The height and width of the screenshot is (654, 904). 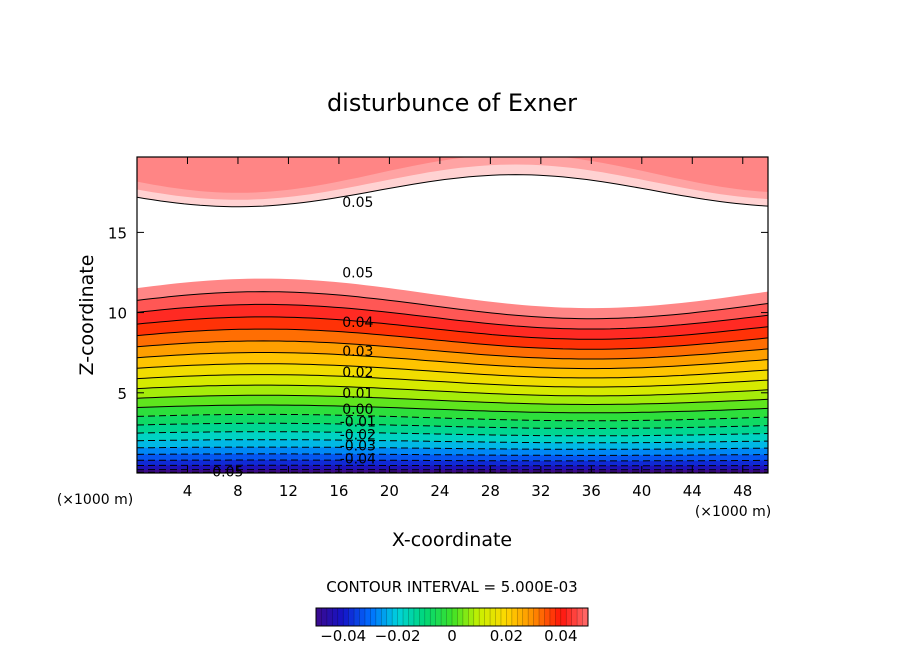 What do you see at coordinates (439, 491) in the screenshot?
I see `x-tick-label: 24` at bounding box center [439, 491].